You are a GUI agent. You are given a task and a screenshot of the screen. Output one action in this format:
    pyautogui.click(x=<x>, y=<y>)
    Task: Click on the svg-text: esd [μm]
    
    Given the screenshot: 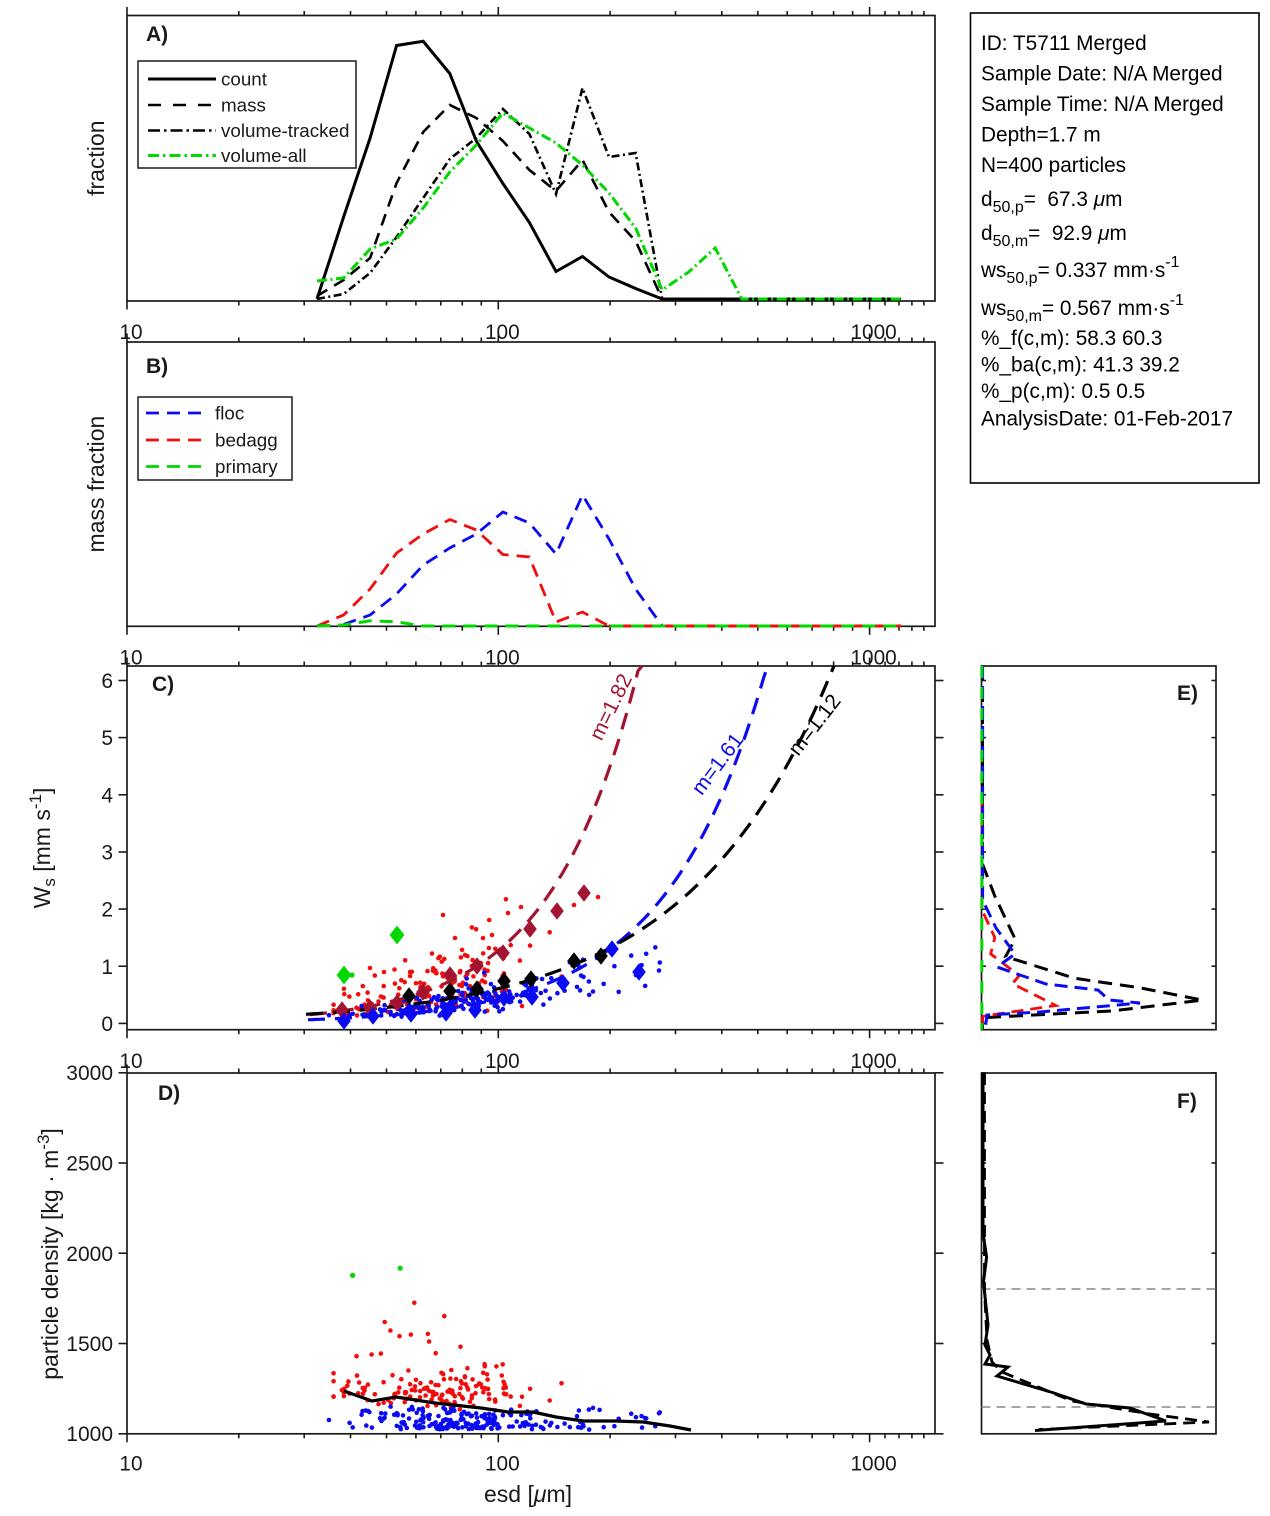 What is the action you would take?
    pyautogui.click(x=528, y=1494)
    